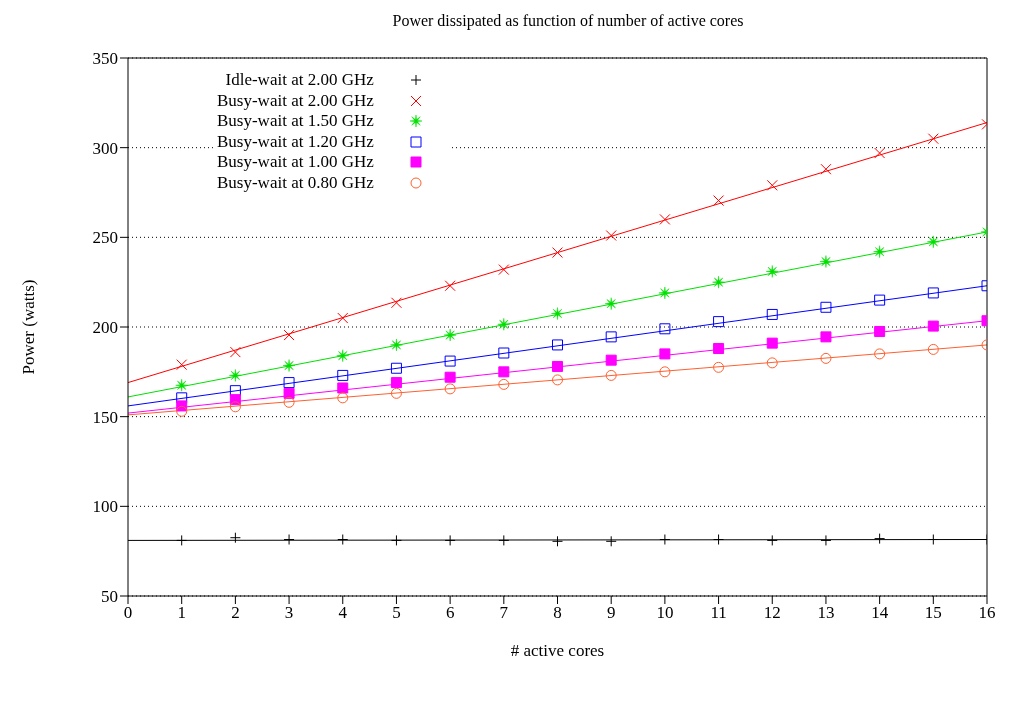 The width and height of the screenshot is (1014, 706). What do you see at coordinates (557, 613) in the screenshot?
I see `x-tick-label: 8` at bounding box center [557, 613].